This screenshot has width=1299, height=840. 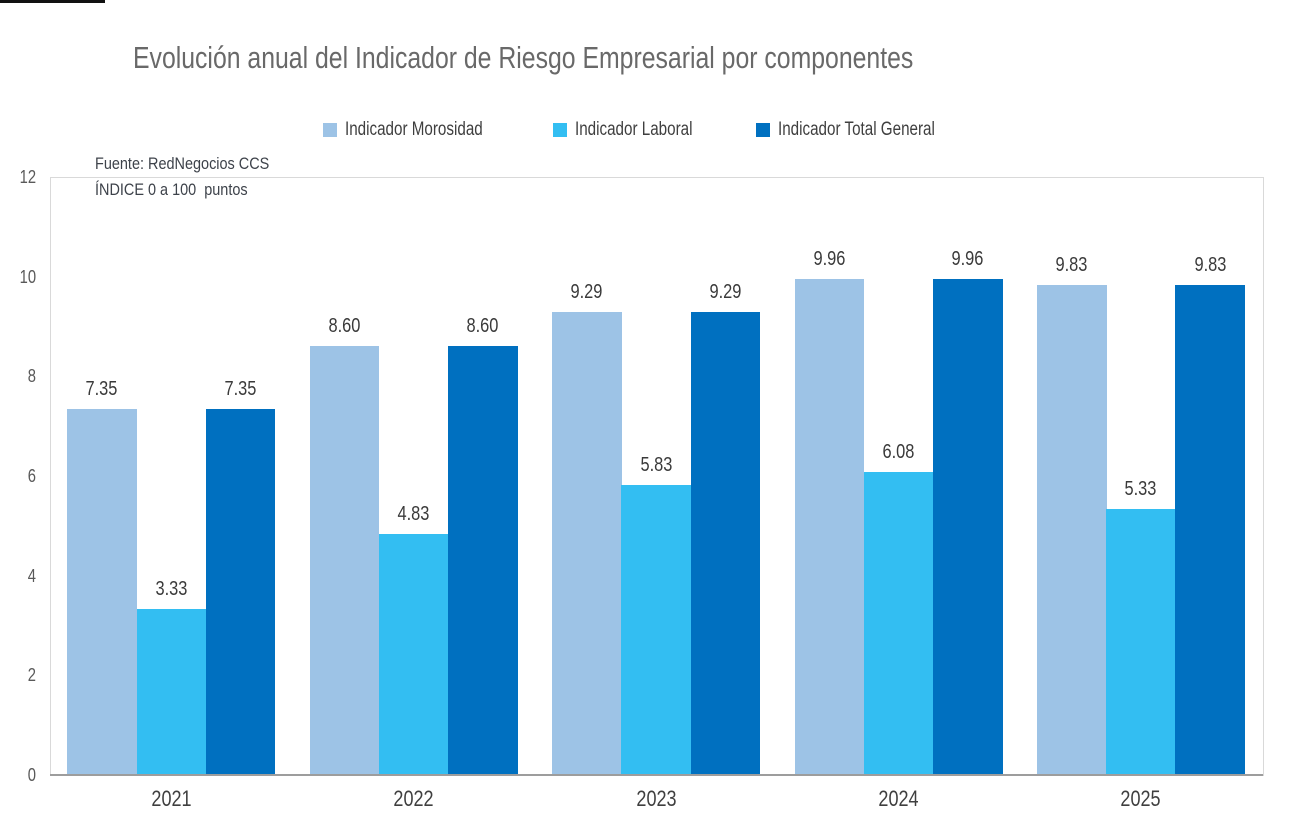 What do you see at coordinates (483, 560) in the screenshot?
I see `bar-indicador-total-general-2022` at bounding box center [483, 560].